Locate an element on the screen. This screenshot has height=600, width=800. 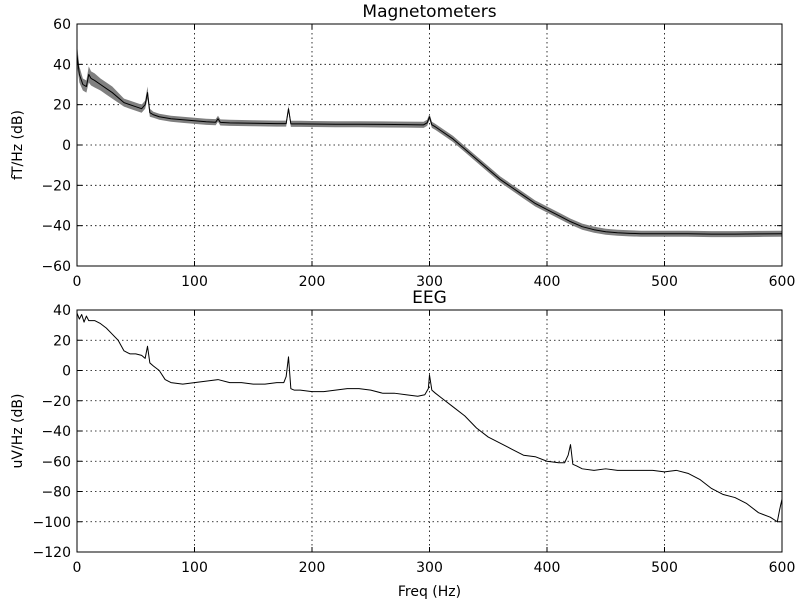
y-tick-label: 60 is located at coordinates (62, 25).